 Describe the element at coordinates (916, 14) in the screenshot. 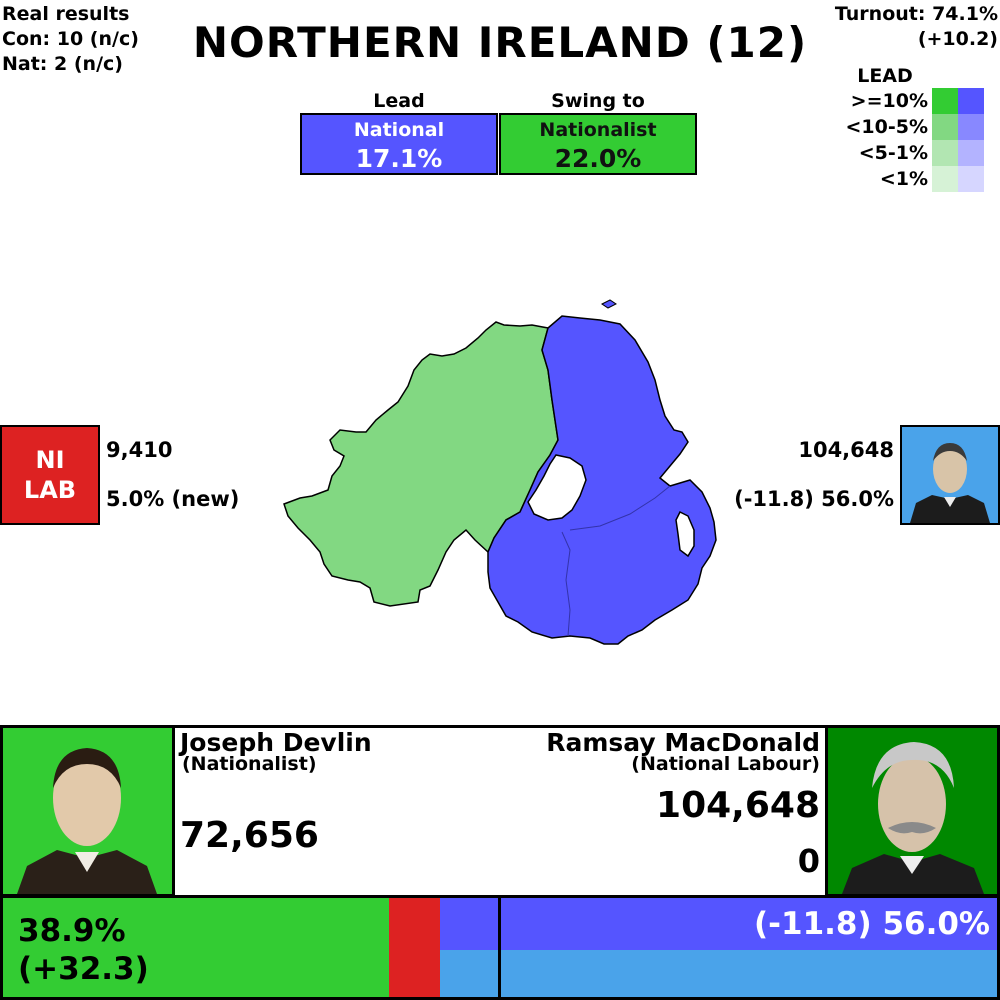

I see `turnout-value: Turnout: 74.1%` at that location.